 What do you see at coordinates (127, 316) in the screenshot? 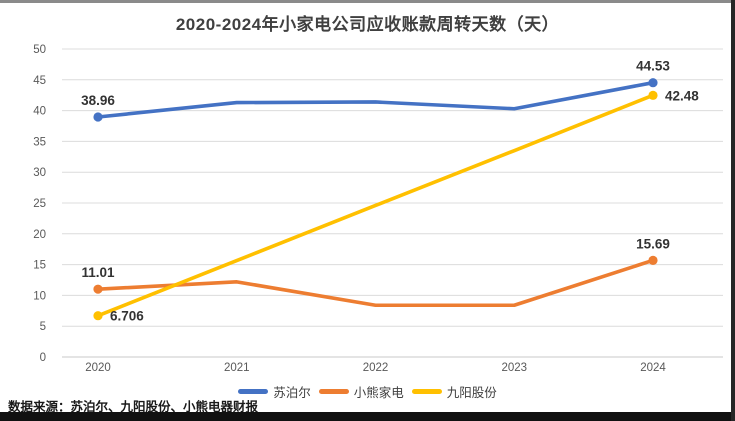
I see `data-label: 6.706` at bounding box center [127, 316].